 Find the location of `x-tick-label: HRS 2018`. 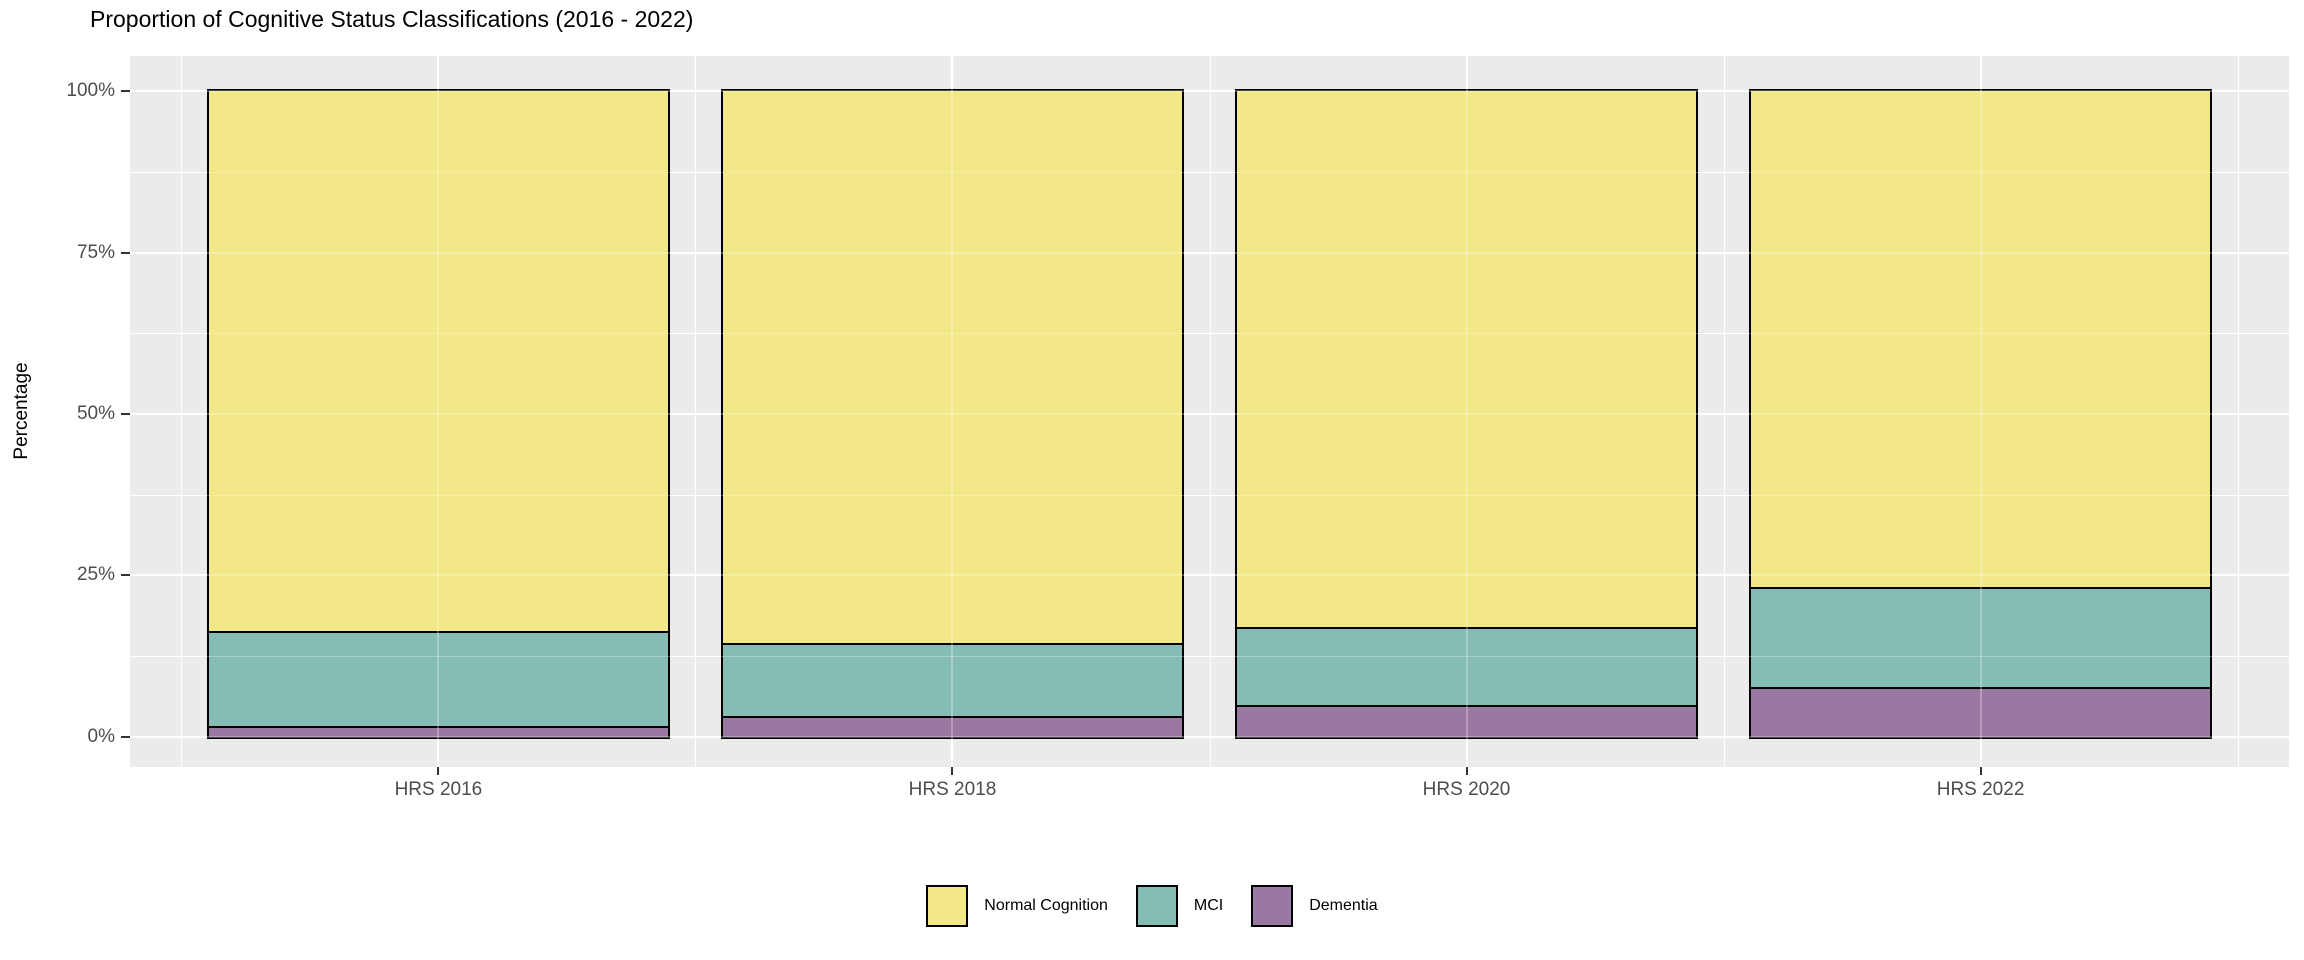

x-tick-label: HRS 2018 is located at coordinates (952, 789).